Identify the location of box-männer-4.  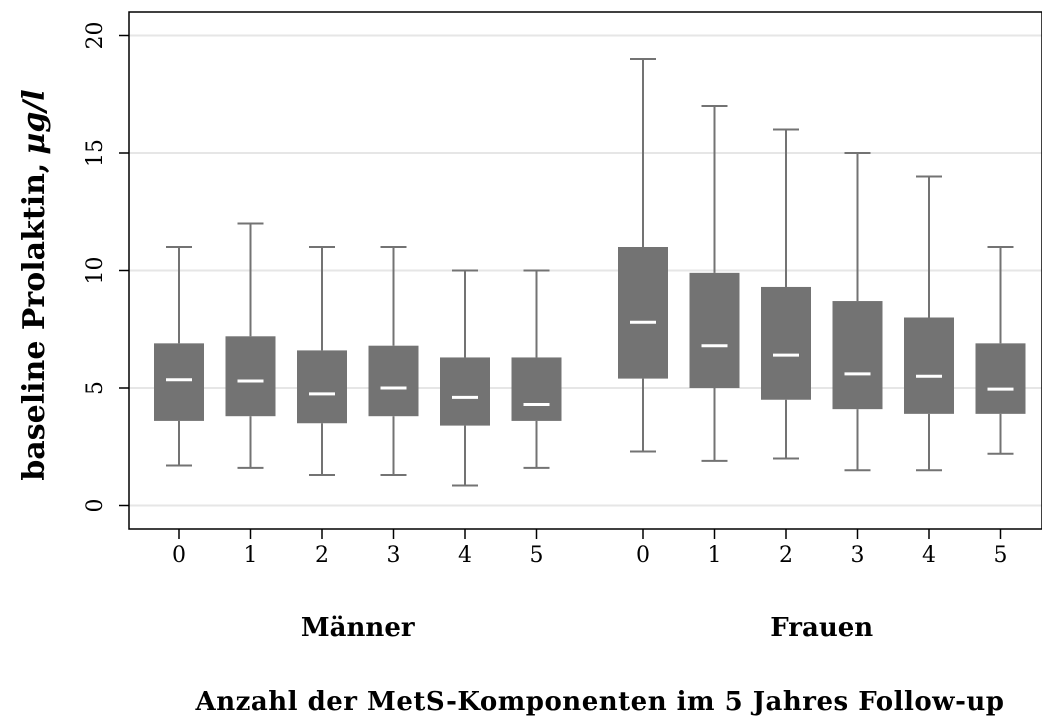
(465, 378).